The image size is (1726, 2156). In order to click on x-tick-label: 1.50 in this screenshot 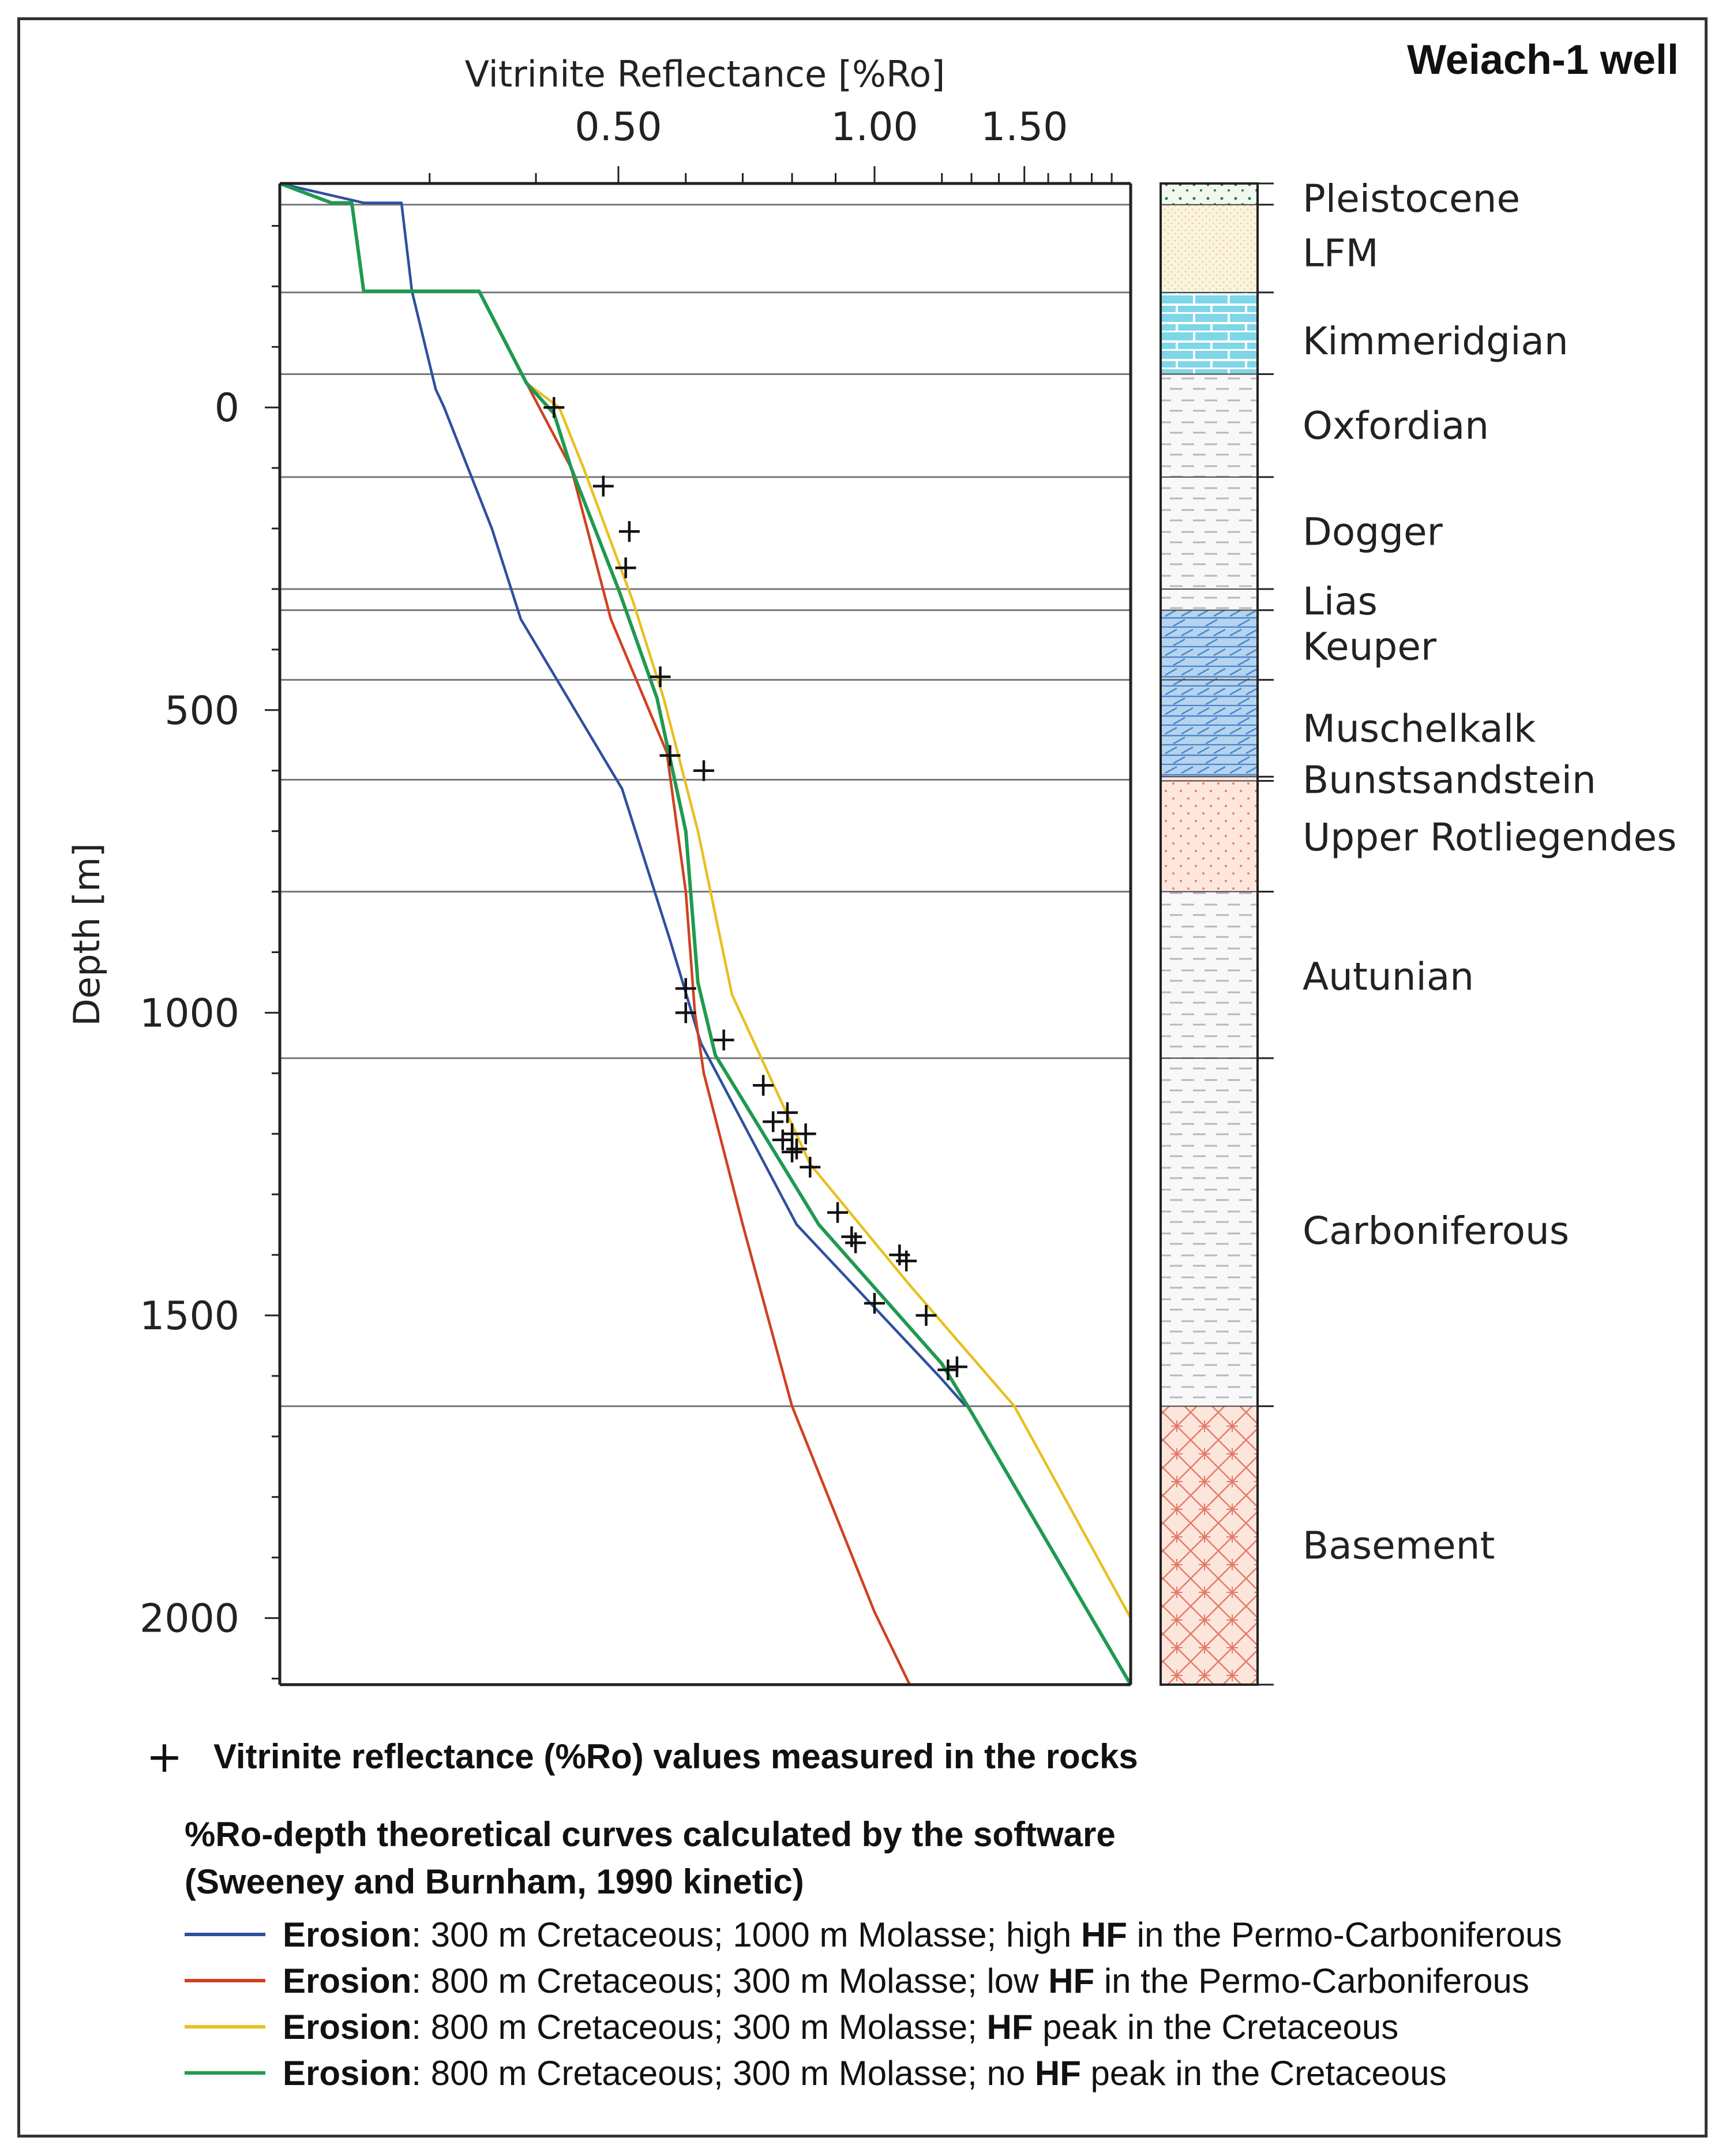, I will do `click(1024, 127)`.